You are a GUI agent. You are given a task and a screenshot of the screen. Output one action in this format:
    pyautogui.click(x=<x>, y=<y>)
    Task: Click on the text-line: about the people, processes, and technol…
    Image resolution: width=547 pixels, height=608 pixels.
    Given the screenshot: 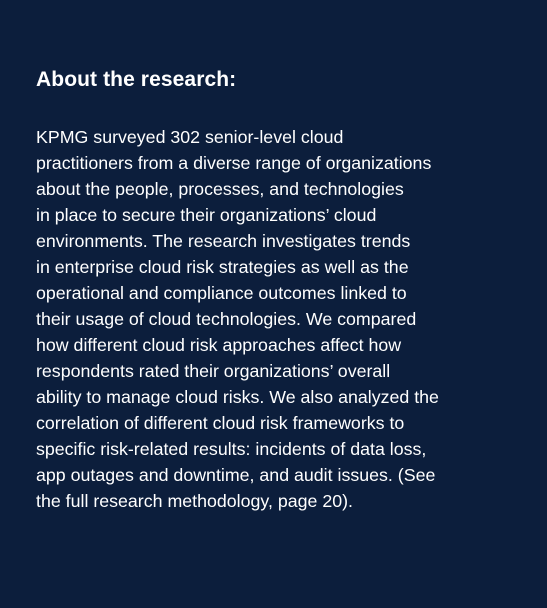 What is the action you would take?
    pyautogui.click(x=220, y=189)
    